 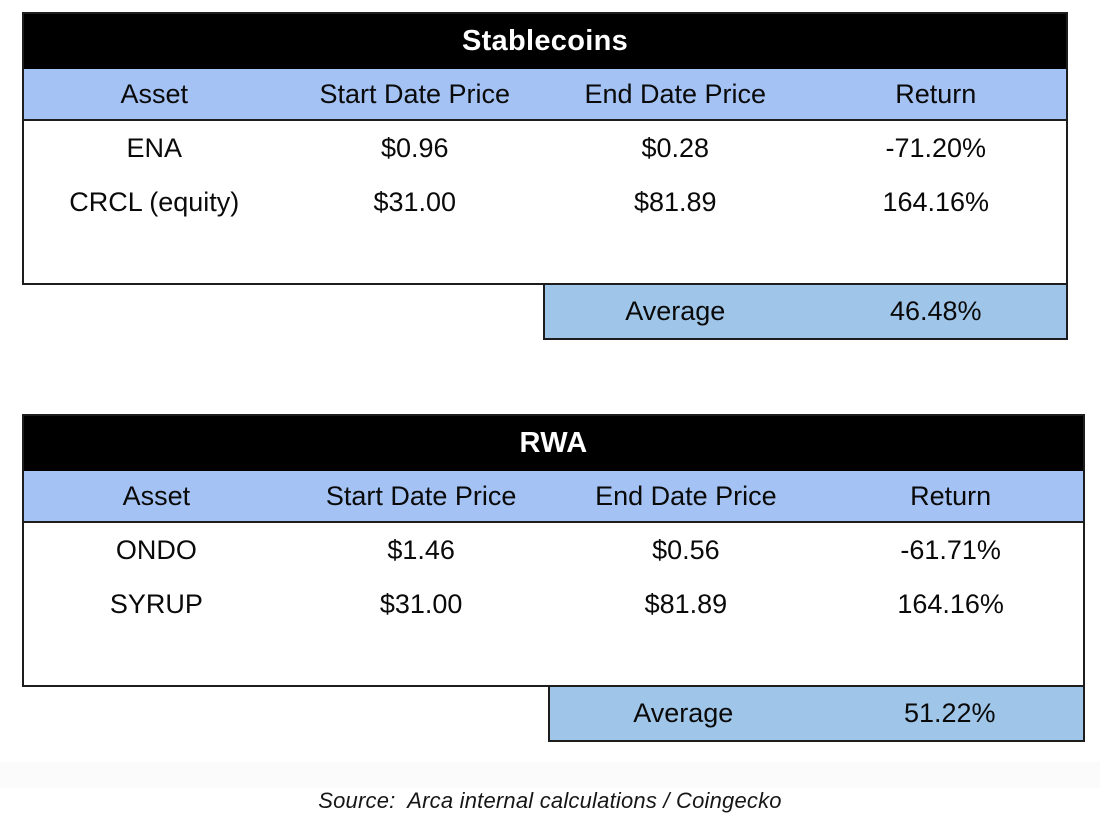 I want to click on cell-asset: ONDO, so click(x=156, y=550).